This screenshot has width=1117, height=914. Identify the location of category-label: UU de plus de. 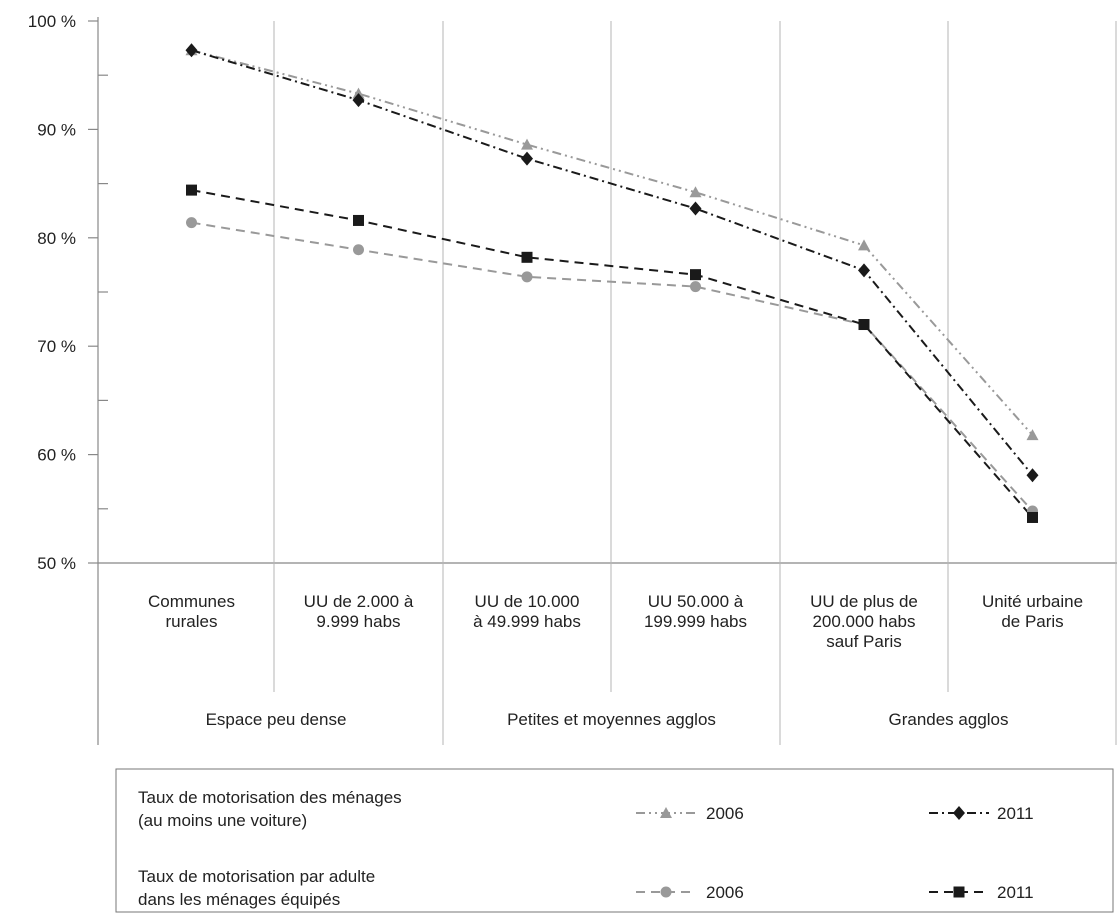
(864, 601).